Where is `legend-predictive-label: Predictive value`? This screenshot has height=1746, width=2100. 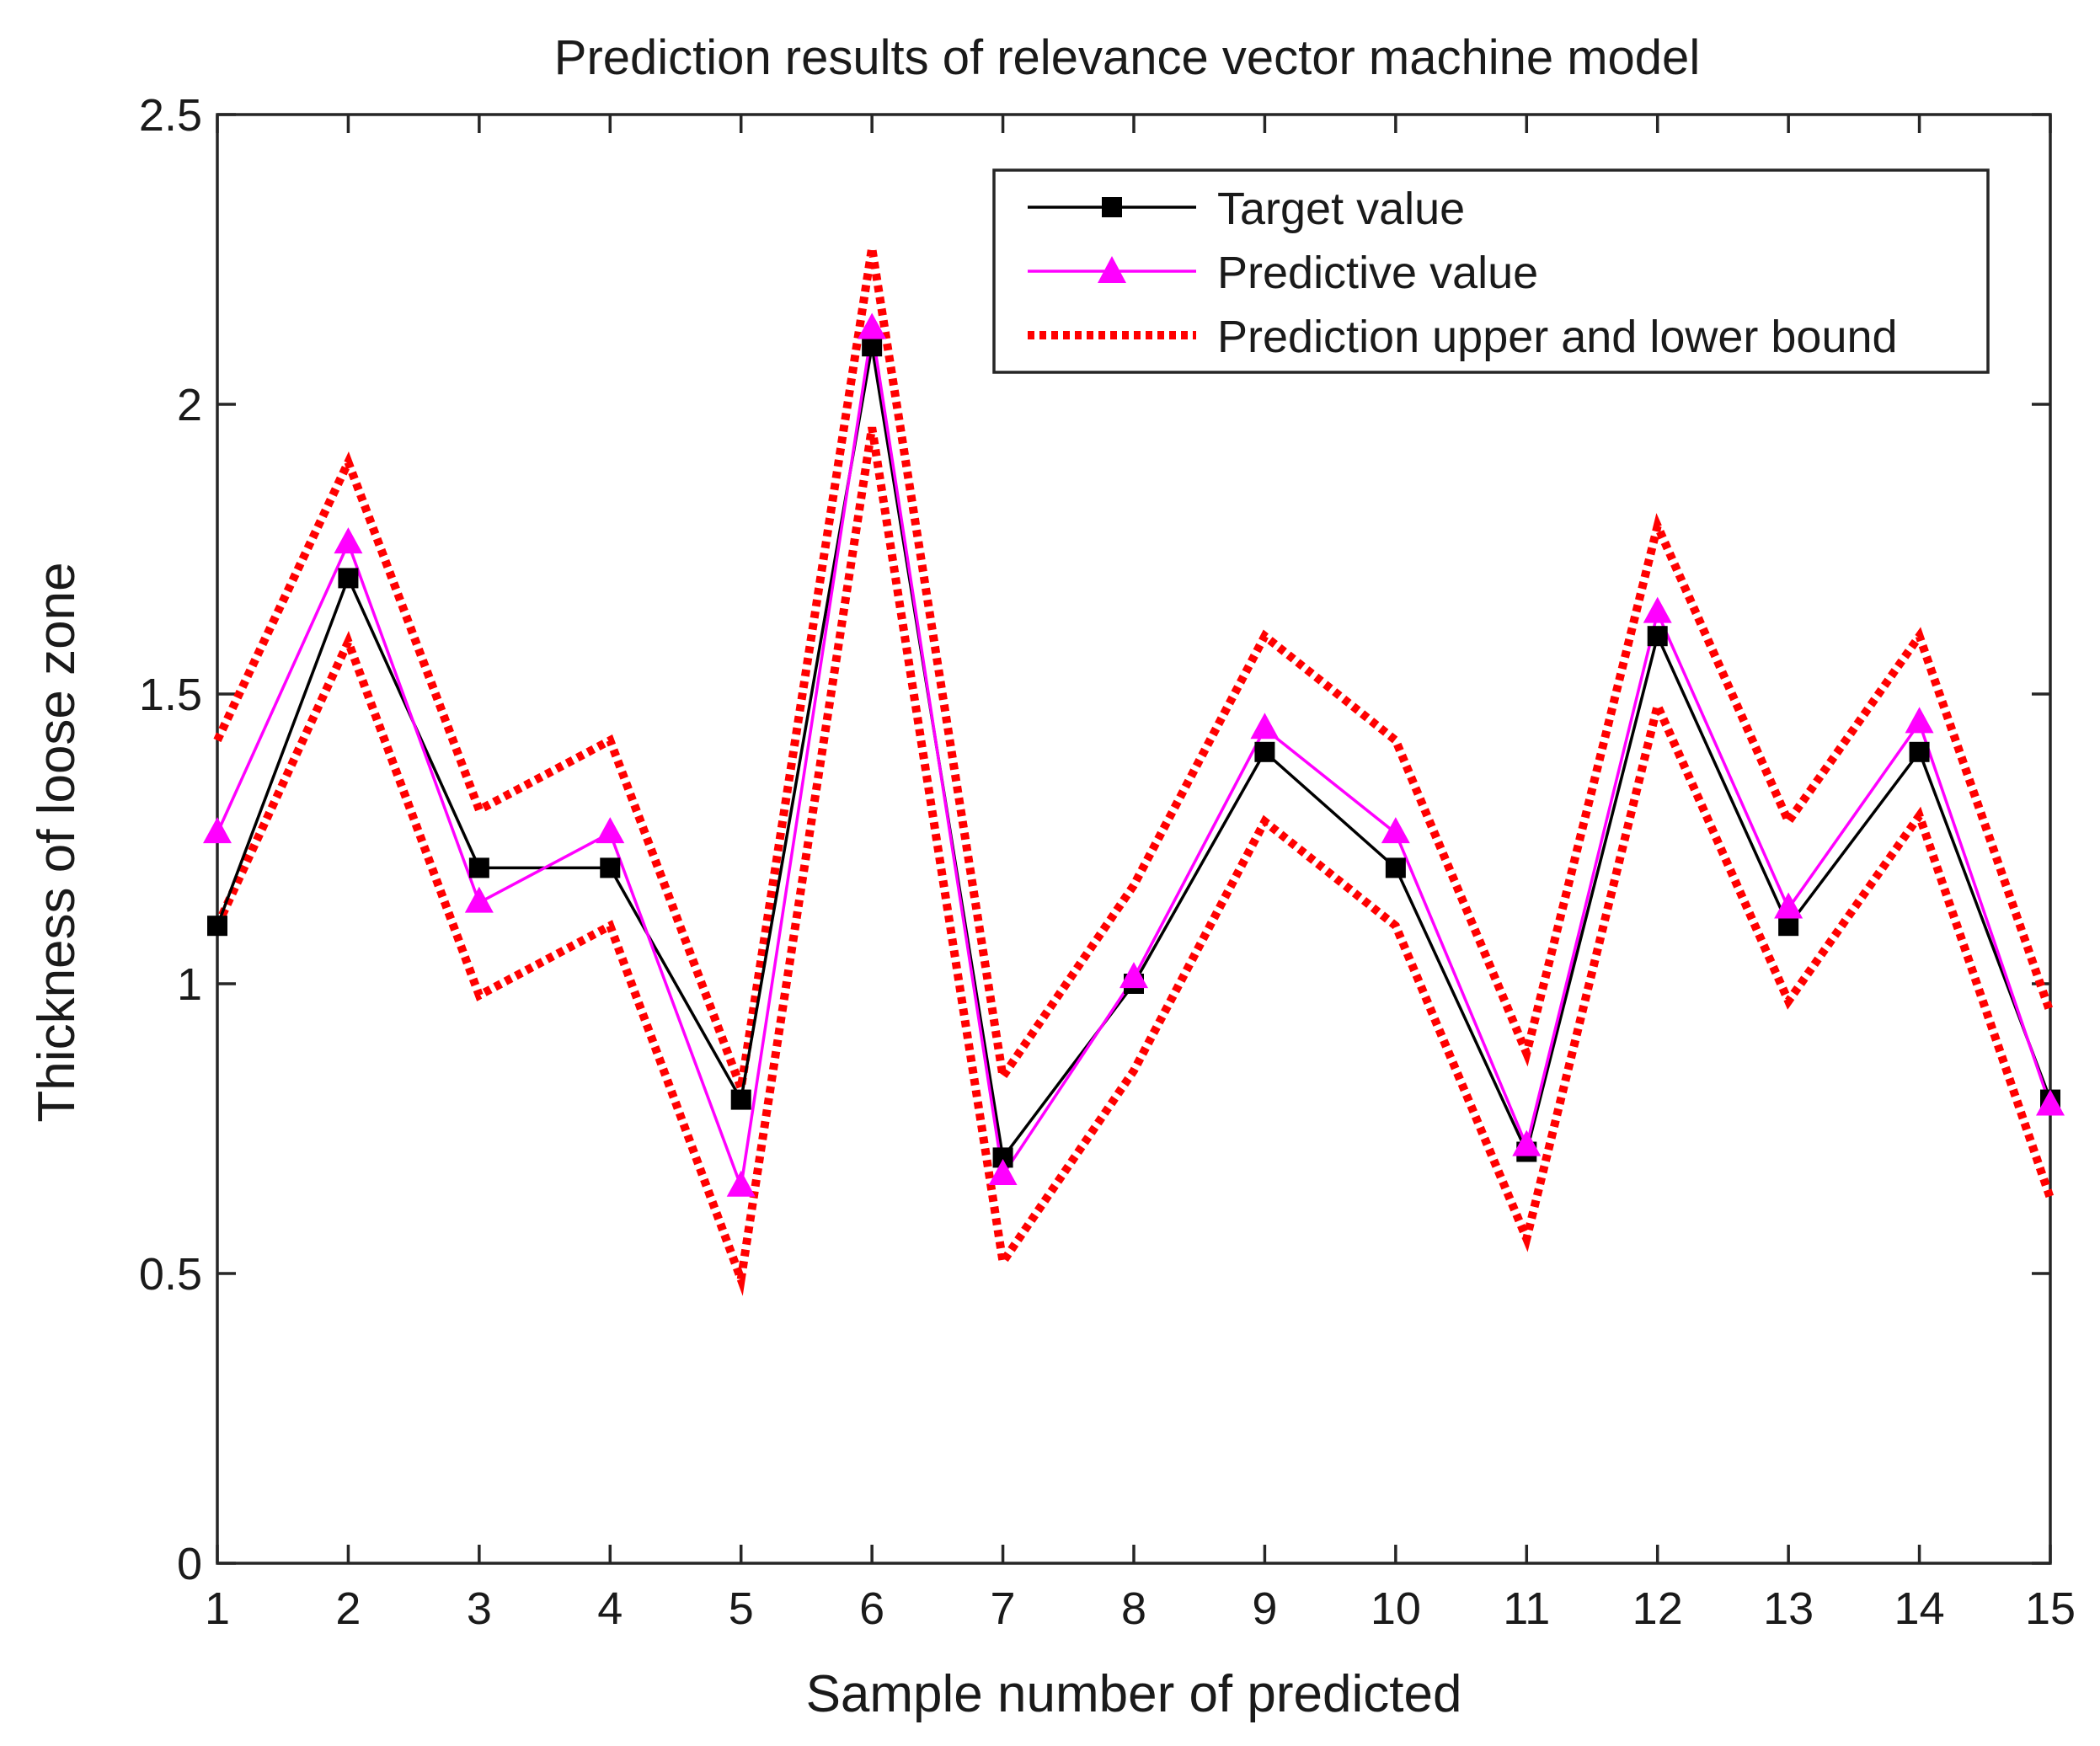
legend-predictive-label: Predictive value is located at coordinates (1377, 273).